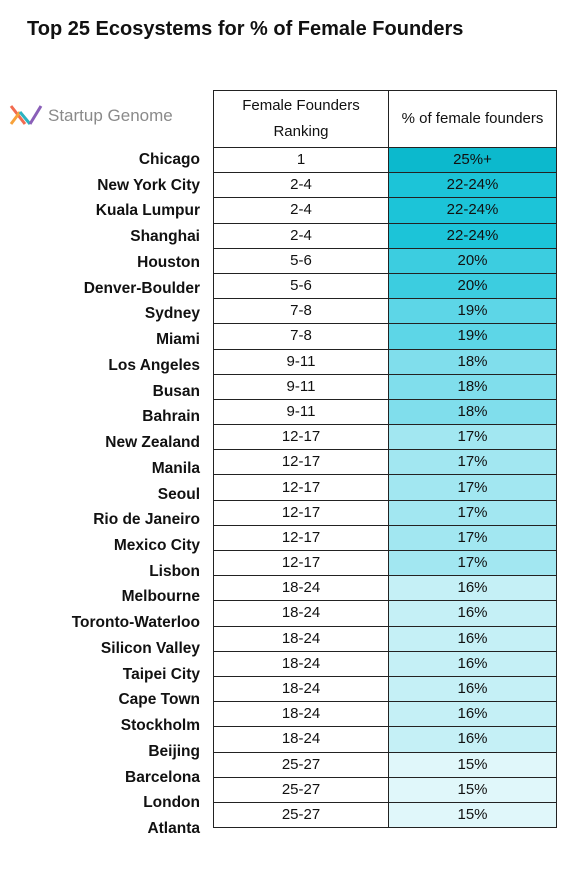 The width and height of the screenshot is (586, 880). What do you see at coordinates (172, 314) in the screenshot?
I see `city-label: Sydney` at bounding box center [172, 314].